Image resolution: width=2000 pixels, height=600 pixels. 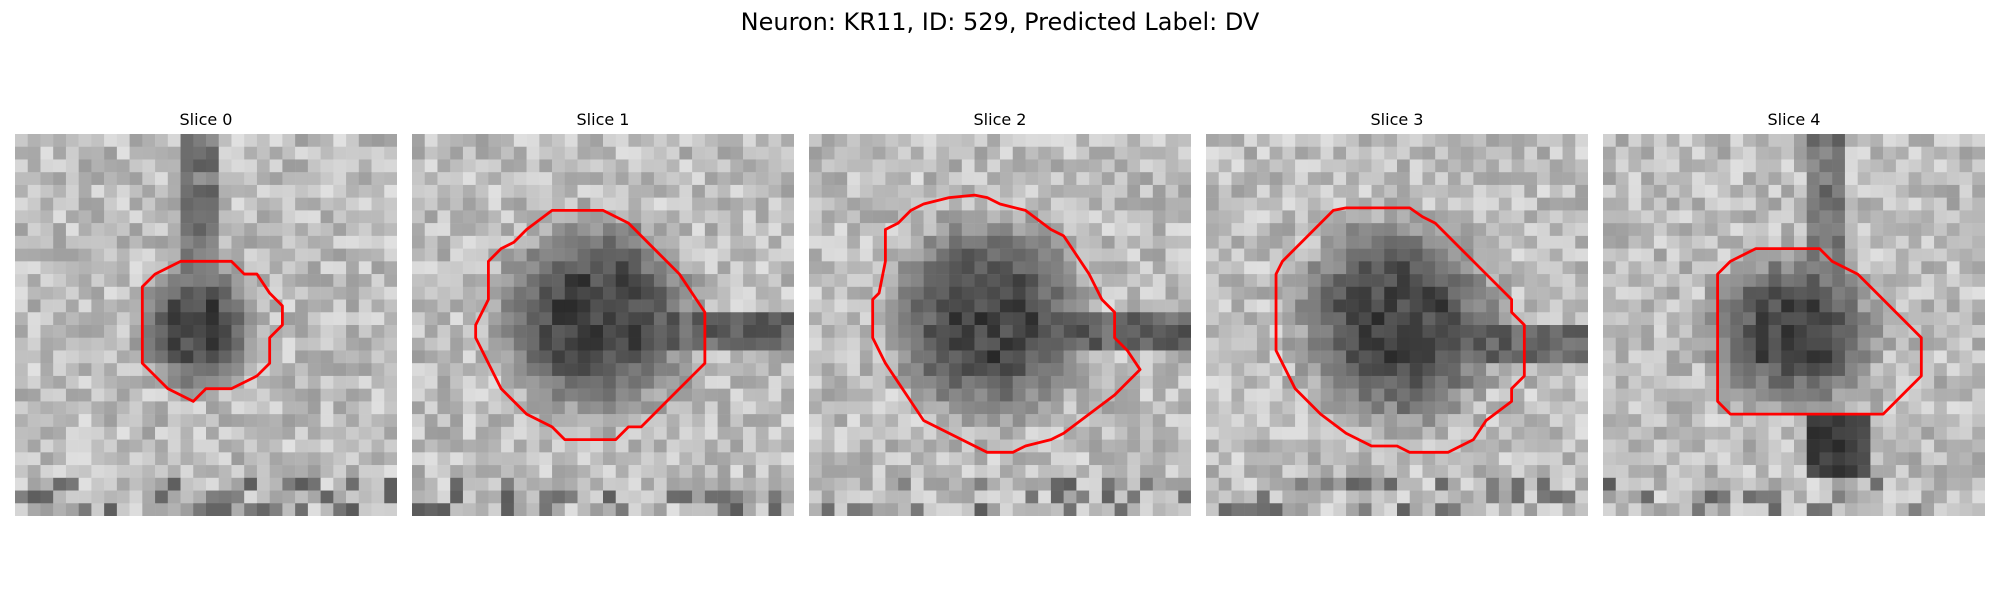 I want to click on slice-panel-0: Slice 0, so click(x=206, y=312).